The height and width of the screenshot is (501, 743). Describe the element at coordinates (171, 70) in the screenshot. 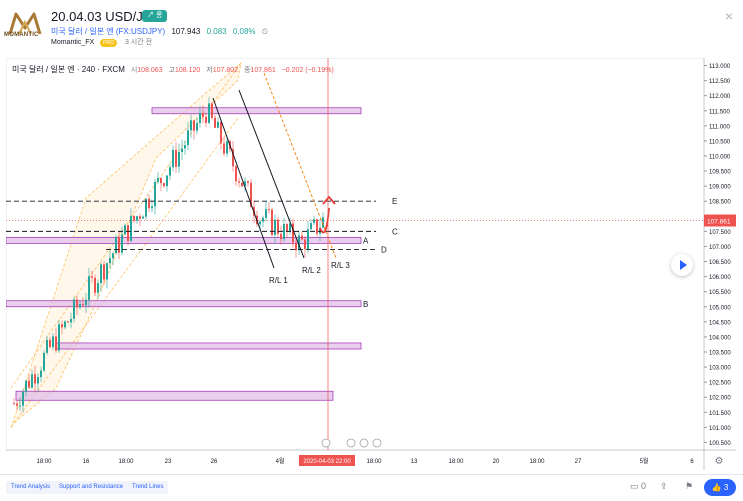

I see `high-label: 고` at that location.